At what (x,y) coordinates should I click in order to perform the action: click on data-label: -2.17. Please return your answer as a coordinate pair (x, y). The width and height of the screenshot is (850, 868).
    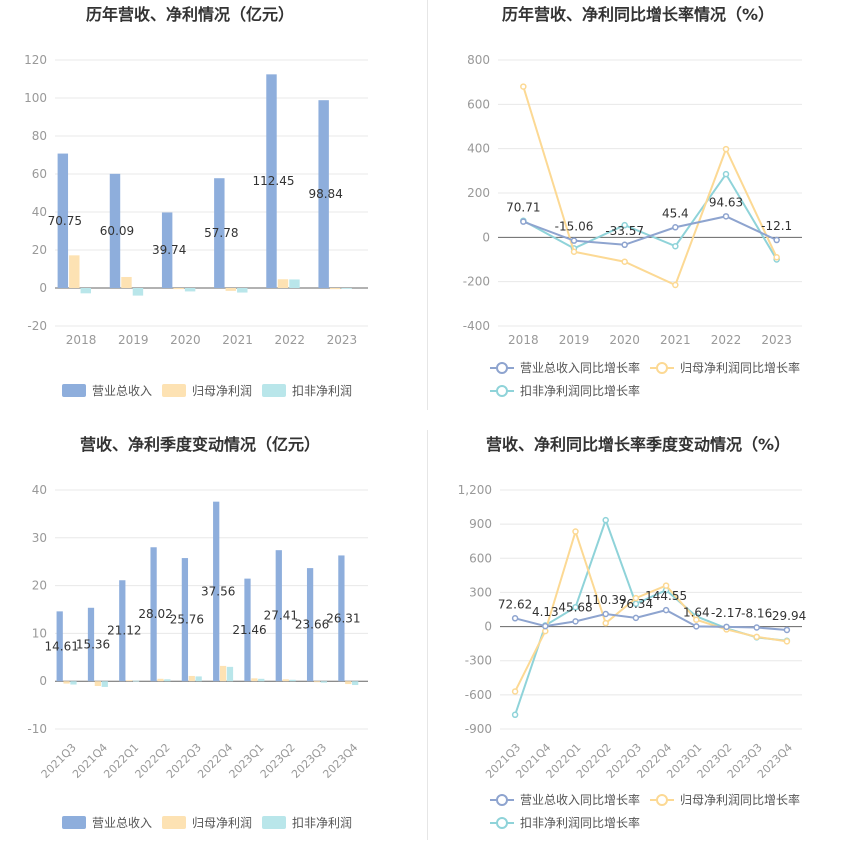
    Looking at the image, I should click on (726, 613).